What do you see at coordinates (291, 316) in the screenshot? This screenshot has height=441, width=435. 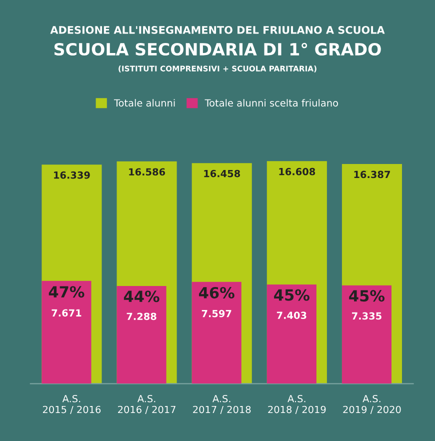 I see `data-label: 7.403` at bounding box center [291, 316].